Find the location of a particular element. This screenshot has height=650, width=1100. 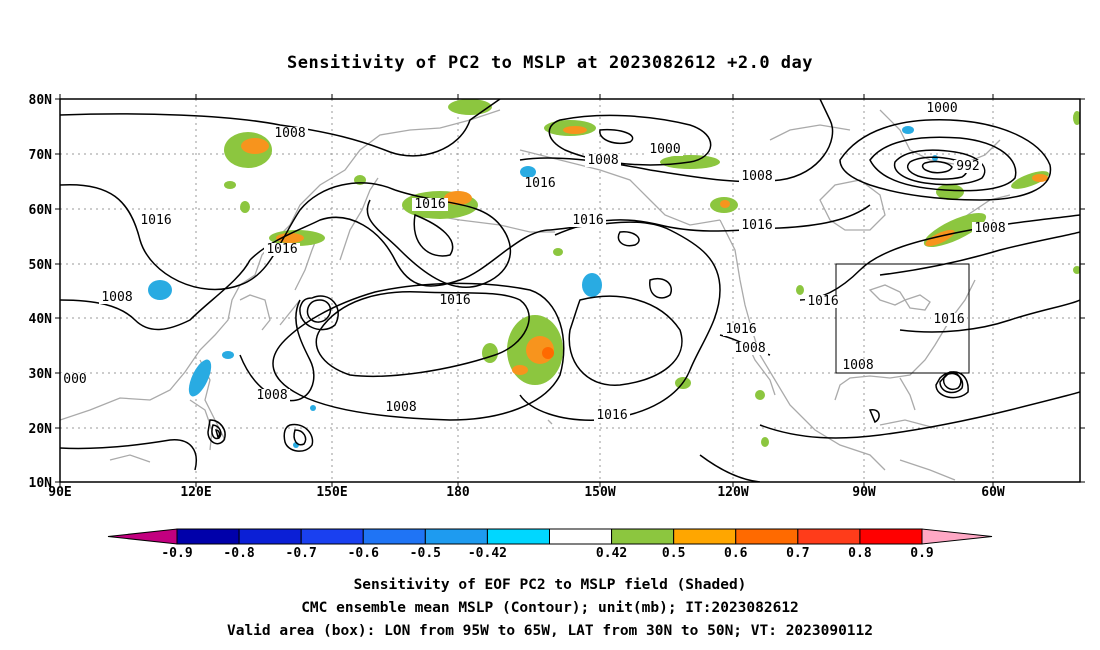

latitude-label: 70N is located at coordinates (41, 155).